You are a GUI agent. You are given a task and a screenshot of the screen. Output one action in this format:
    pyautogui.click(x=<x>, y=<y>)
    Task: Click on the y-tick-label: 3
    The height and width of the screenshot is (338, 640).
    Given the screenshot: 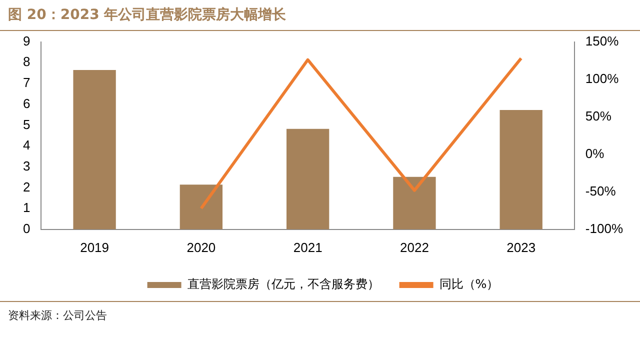 What is the action you would take?
    pyautogui.click(x=26, y=166)
    